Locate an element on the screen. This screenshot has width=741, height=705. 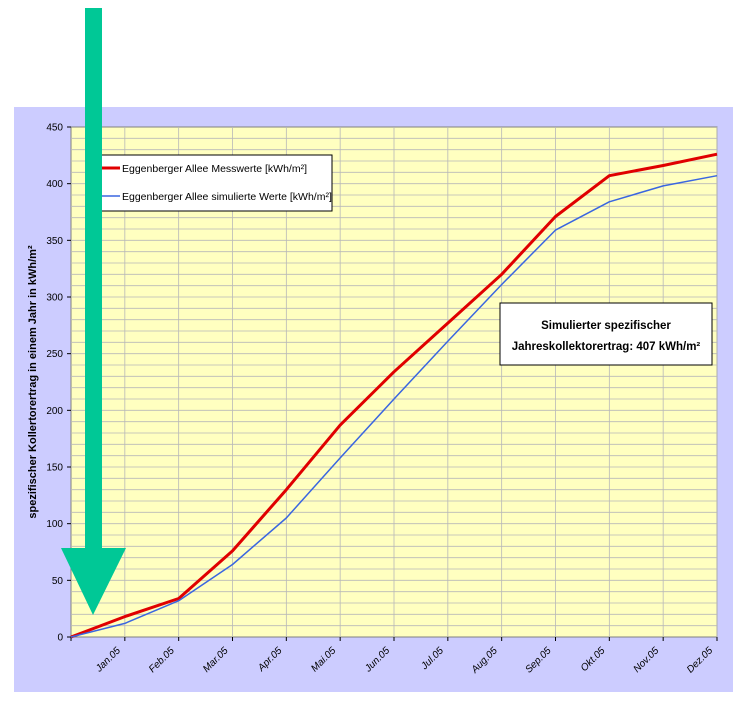
y-tick-label: 200 is located at coordinates (54, 411).